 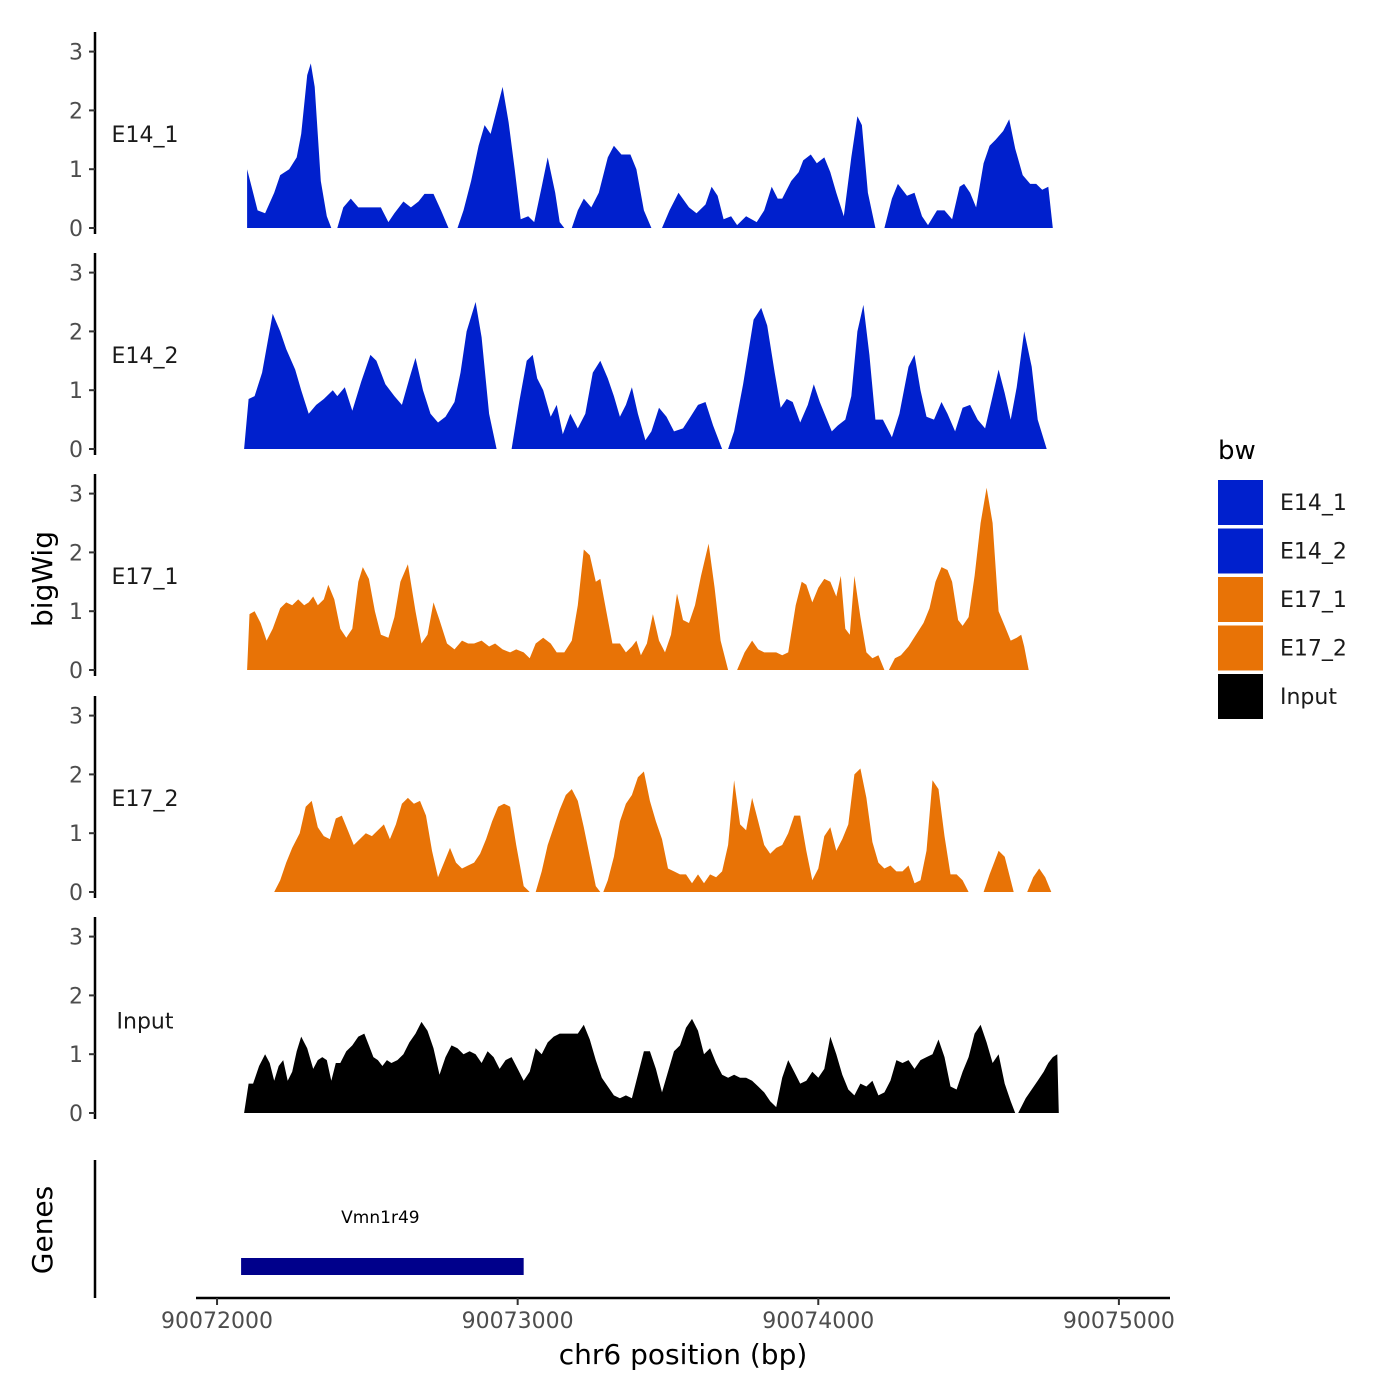 I want to click on genes-track-label: Genes, so click(x=42, y=1230).